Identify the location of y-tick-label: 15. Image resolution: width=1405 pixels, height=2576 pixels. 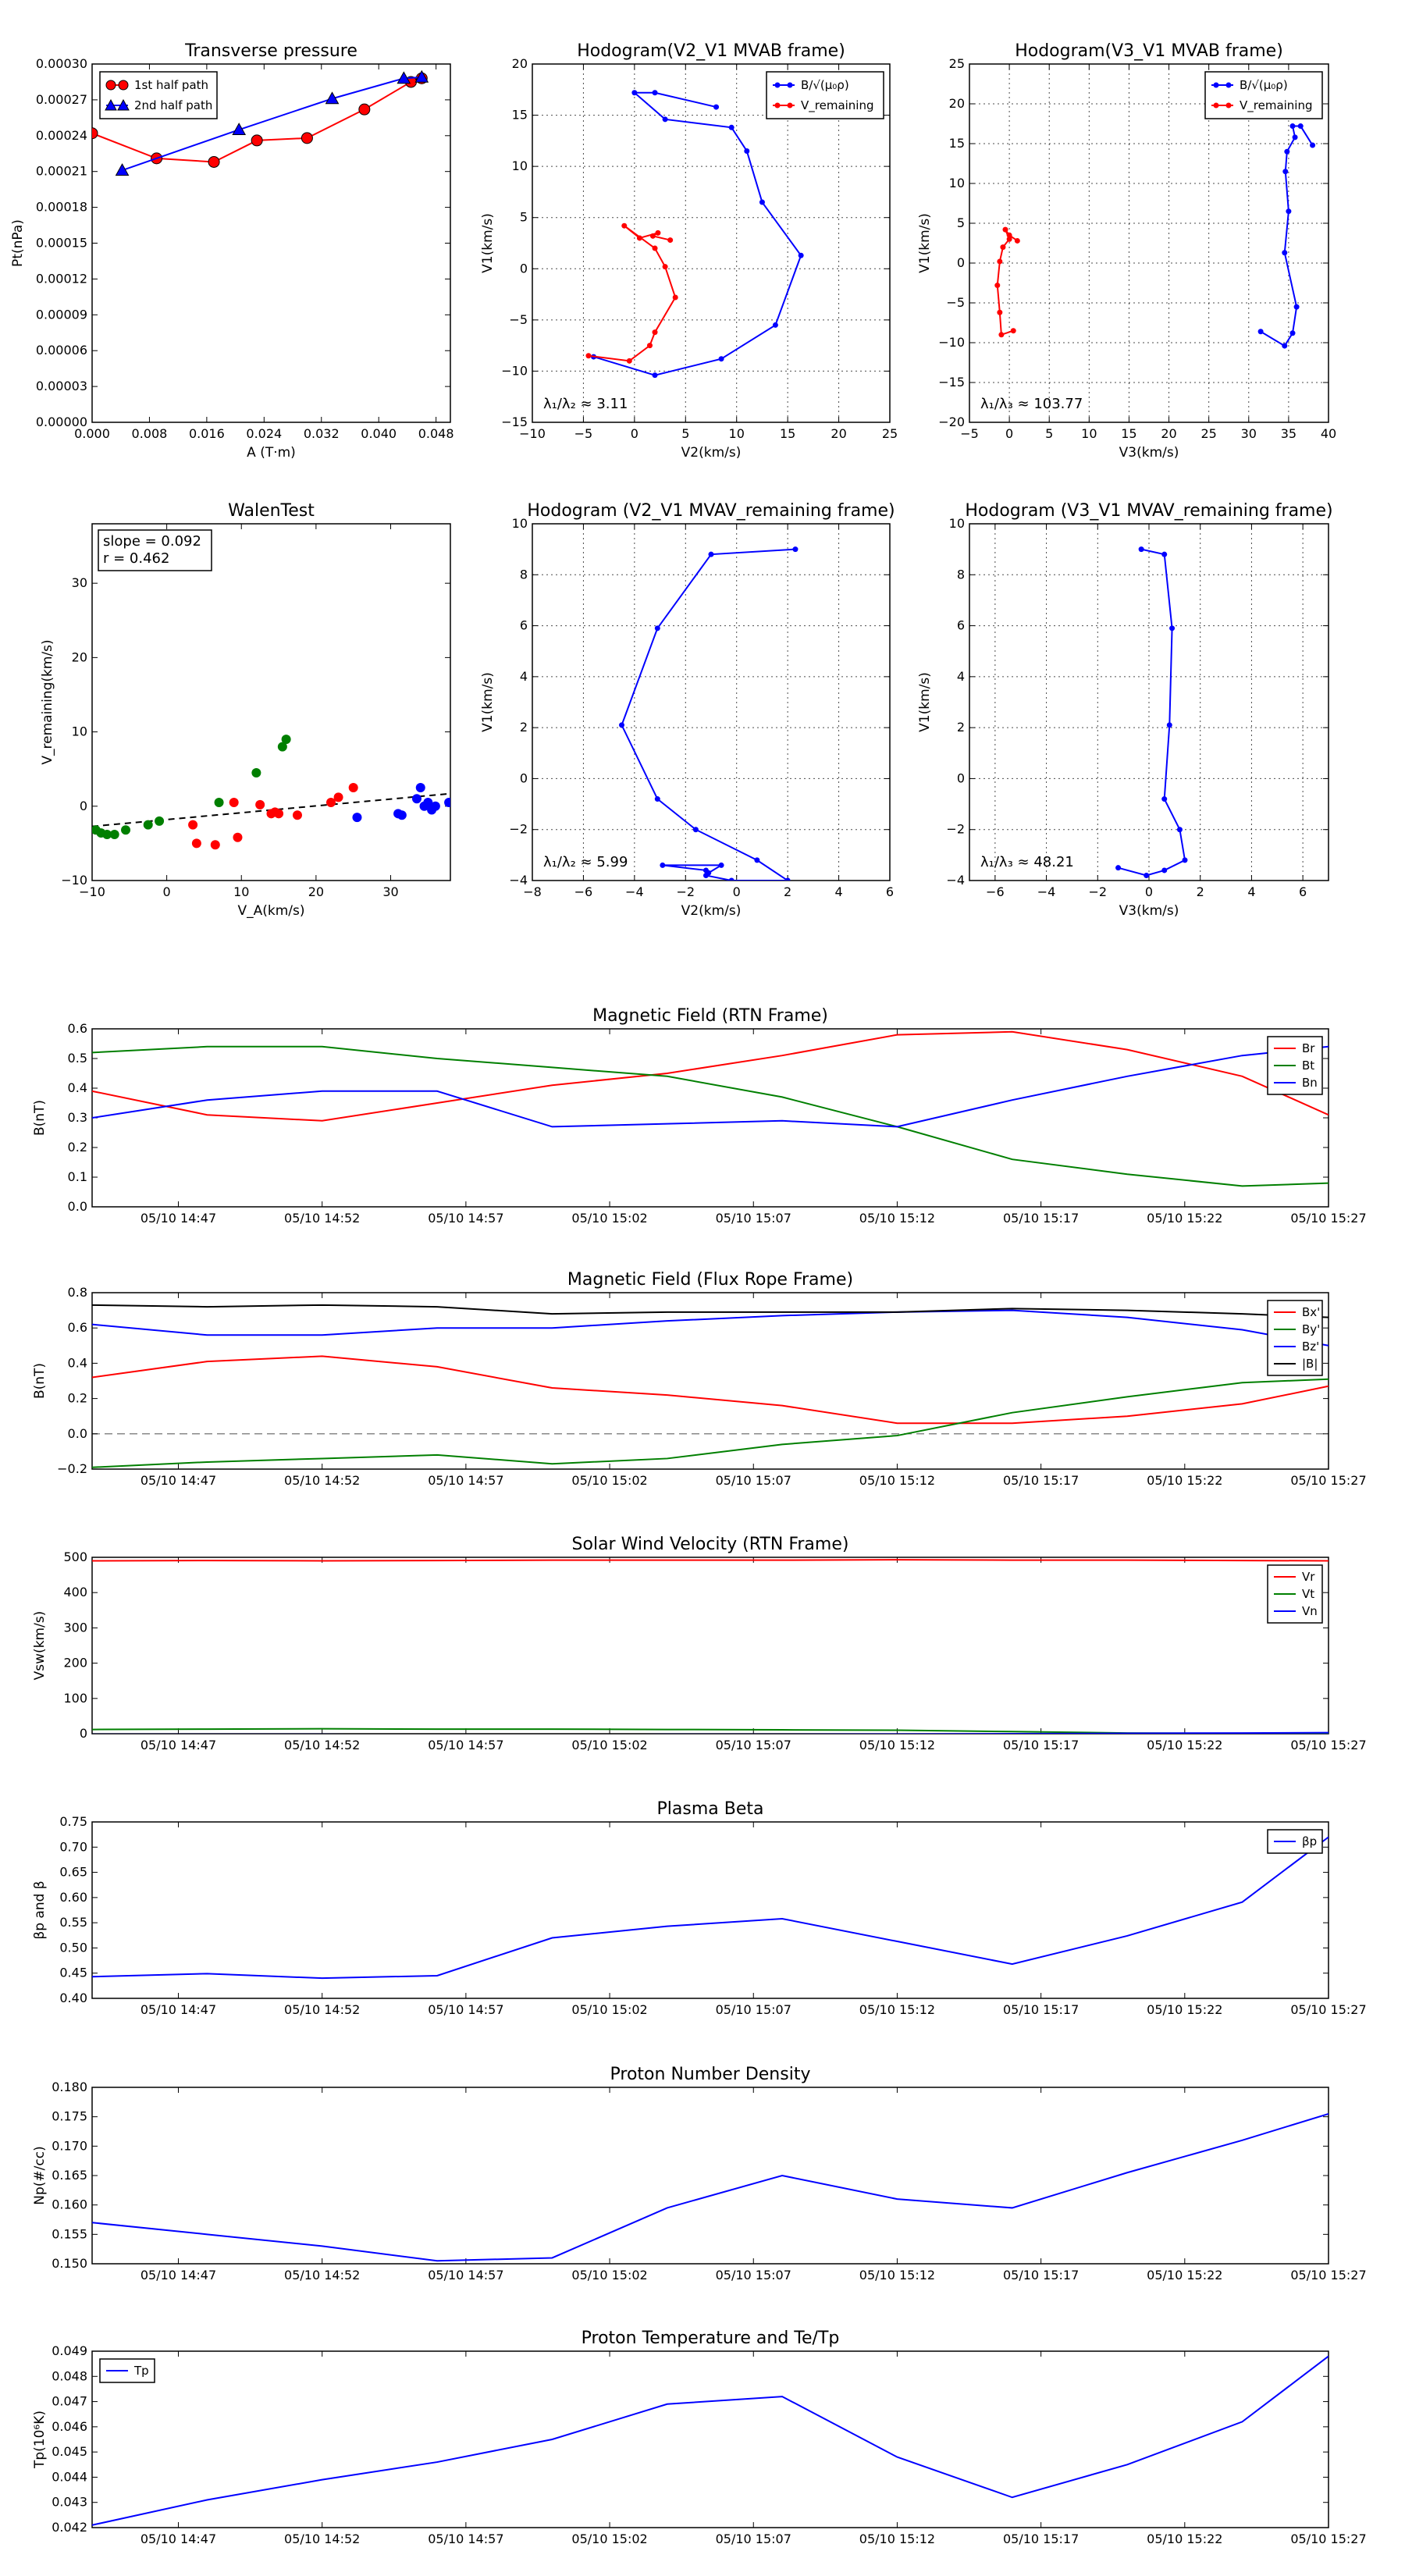
(520, 115).